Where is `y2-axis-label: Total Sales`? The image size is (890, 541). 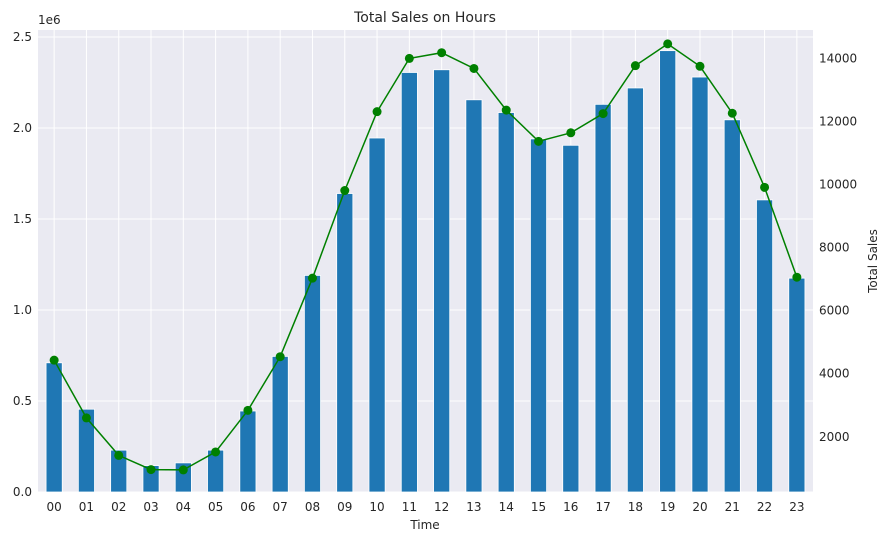
y2-axis-label: Total Sales is located at coordinates (873, 261).